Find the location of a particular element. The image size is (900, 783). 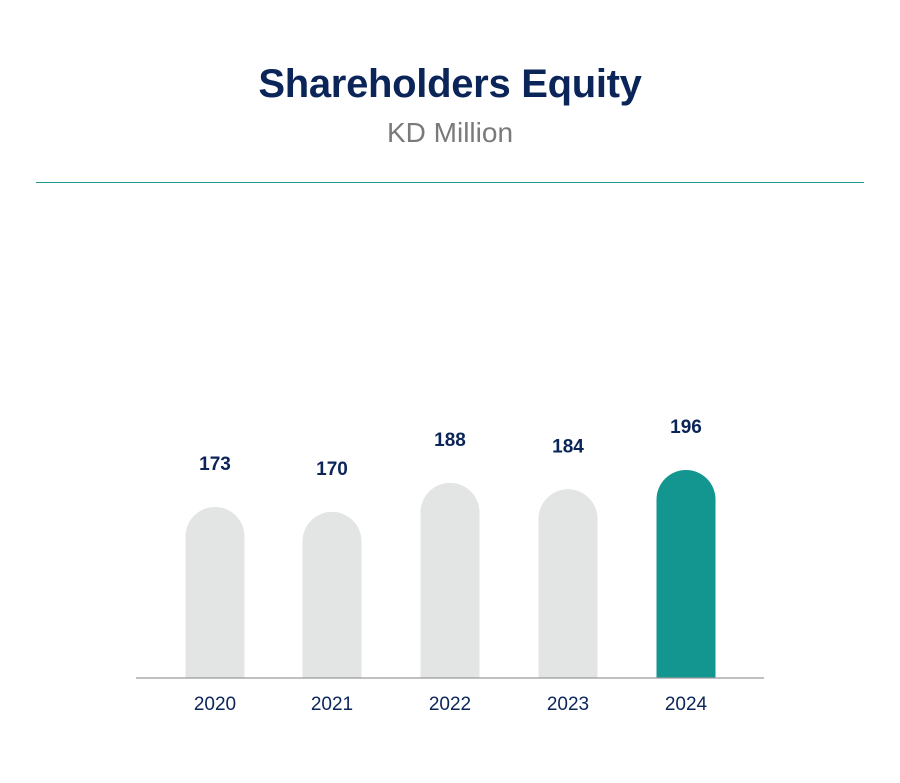

bar-2023 is located at coordinates (568, 583).